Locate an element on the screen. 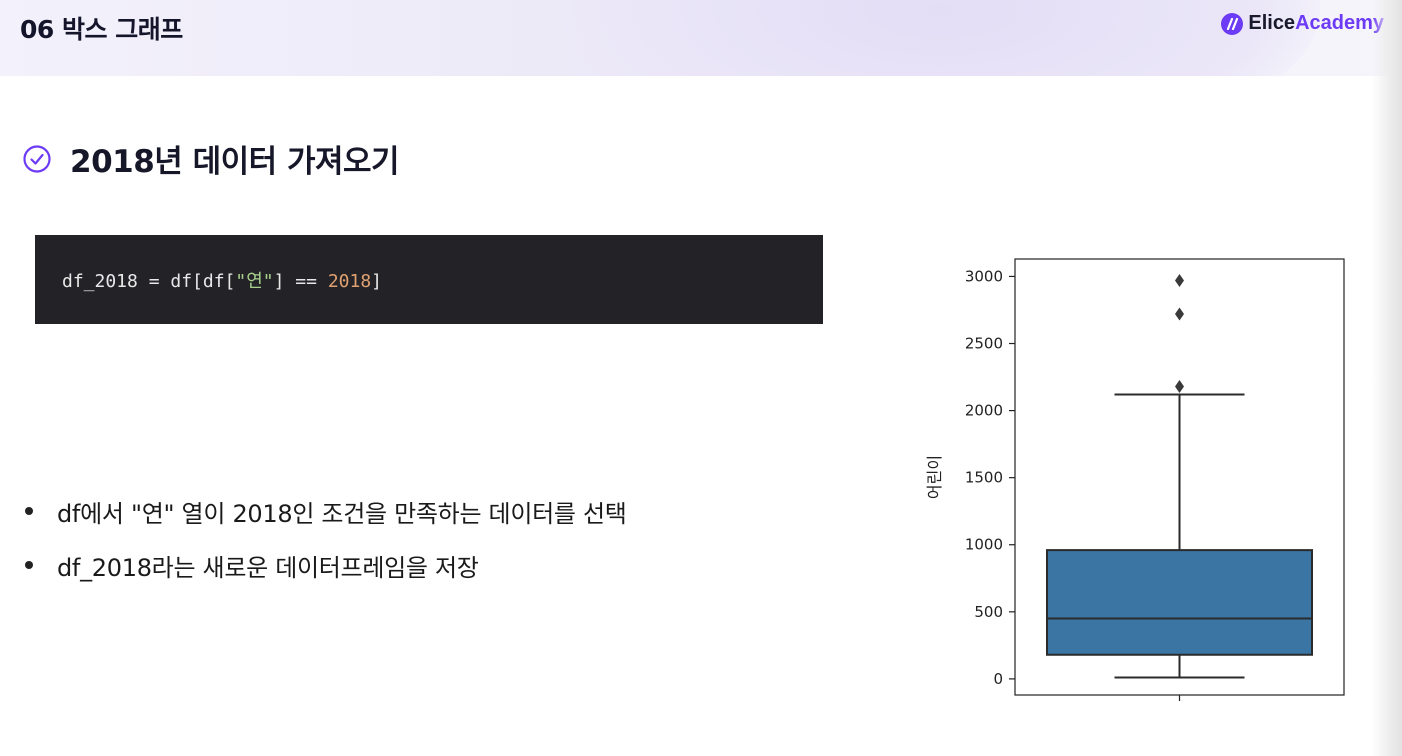 This screenshot has width=1402, height=756. y-tick-label: 0 is located at coordinates (998, 679).